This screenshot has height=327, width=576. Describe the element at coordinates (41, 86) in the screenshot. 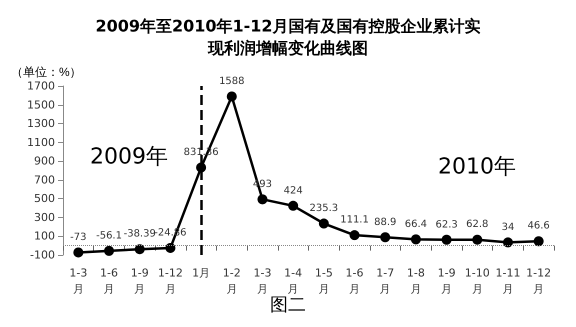

I see `y-tick-label: 1700` at that location.